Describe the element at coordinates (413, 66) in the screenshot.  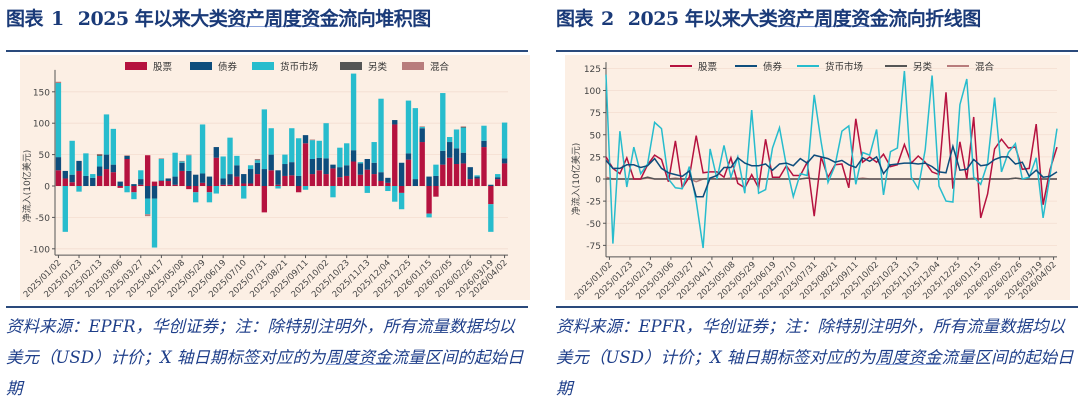
I see `legend-swatch-mixed` at that location.